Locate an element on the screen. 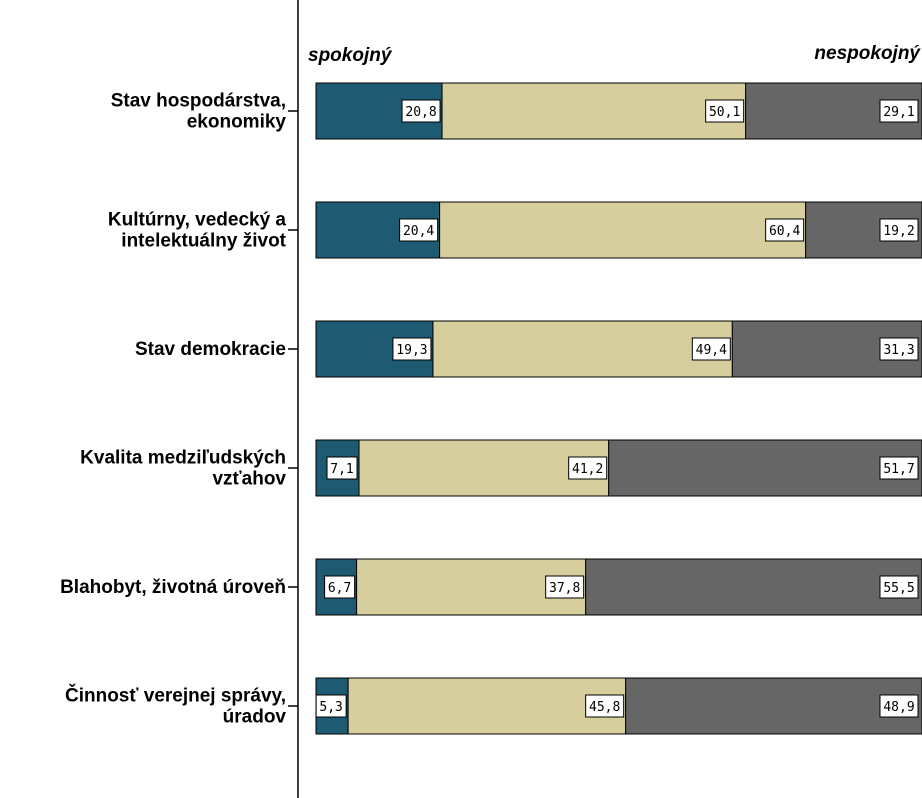 This screenshot has height=798, width=922. value-label: 29,1 is located at coordinates (898, 112).